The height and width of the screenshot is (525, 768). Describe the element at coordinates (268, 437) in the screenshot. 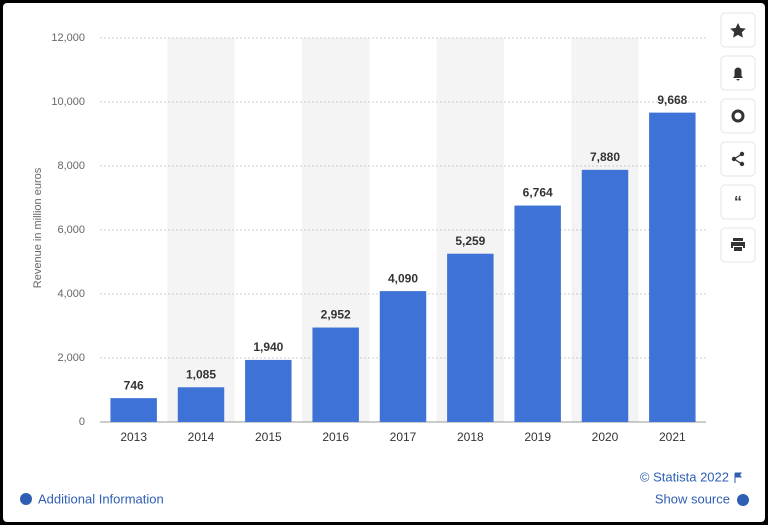

I see `x-tick-label: 2015` at that location.